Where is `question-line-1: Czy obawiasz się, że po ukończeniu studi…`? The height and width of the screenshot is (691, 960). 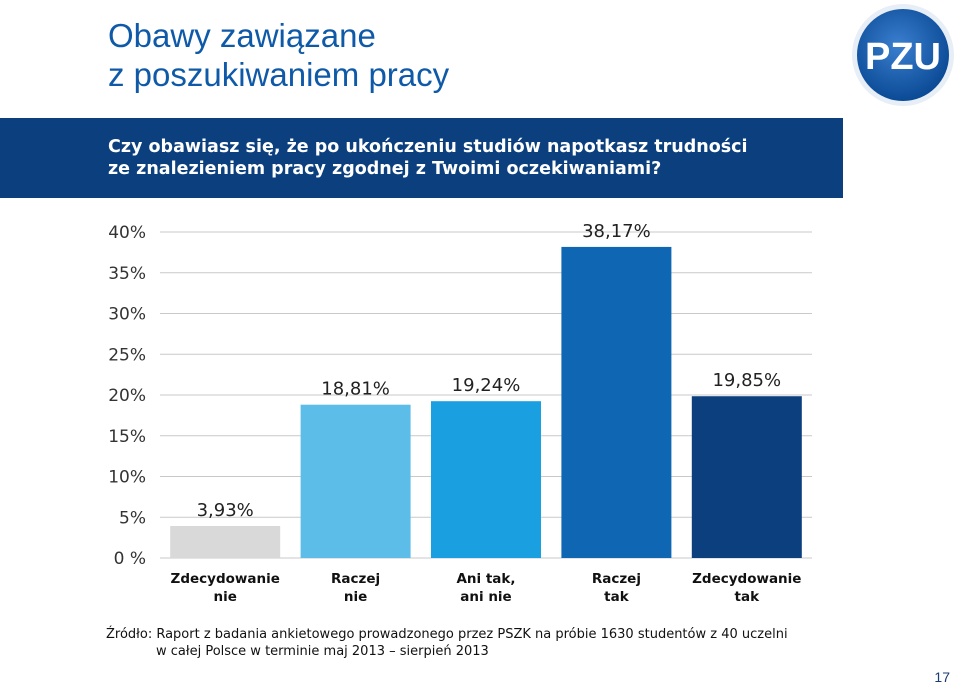 question-line-1: Czy obawiasz się, że po ukończeniu studi… is located at coordinates (428, 147).